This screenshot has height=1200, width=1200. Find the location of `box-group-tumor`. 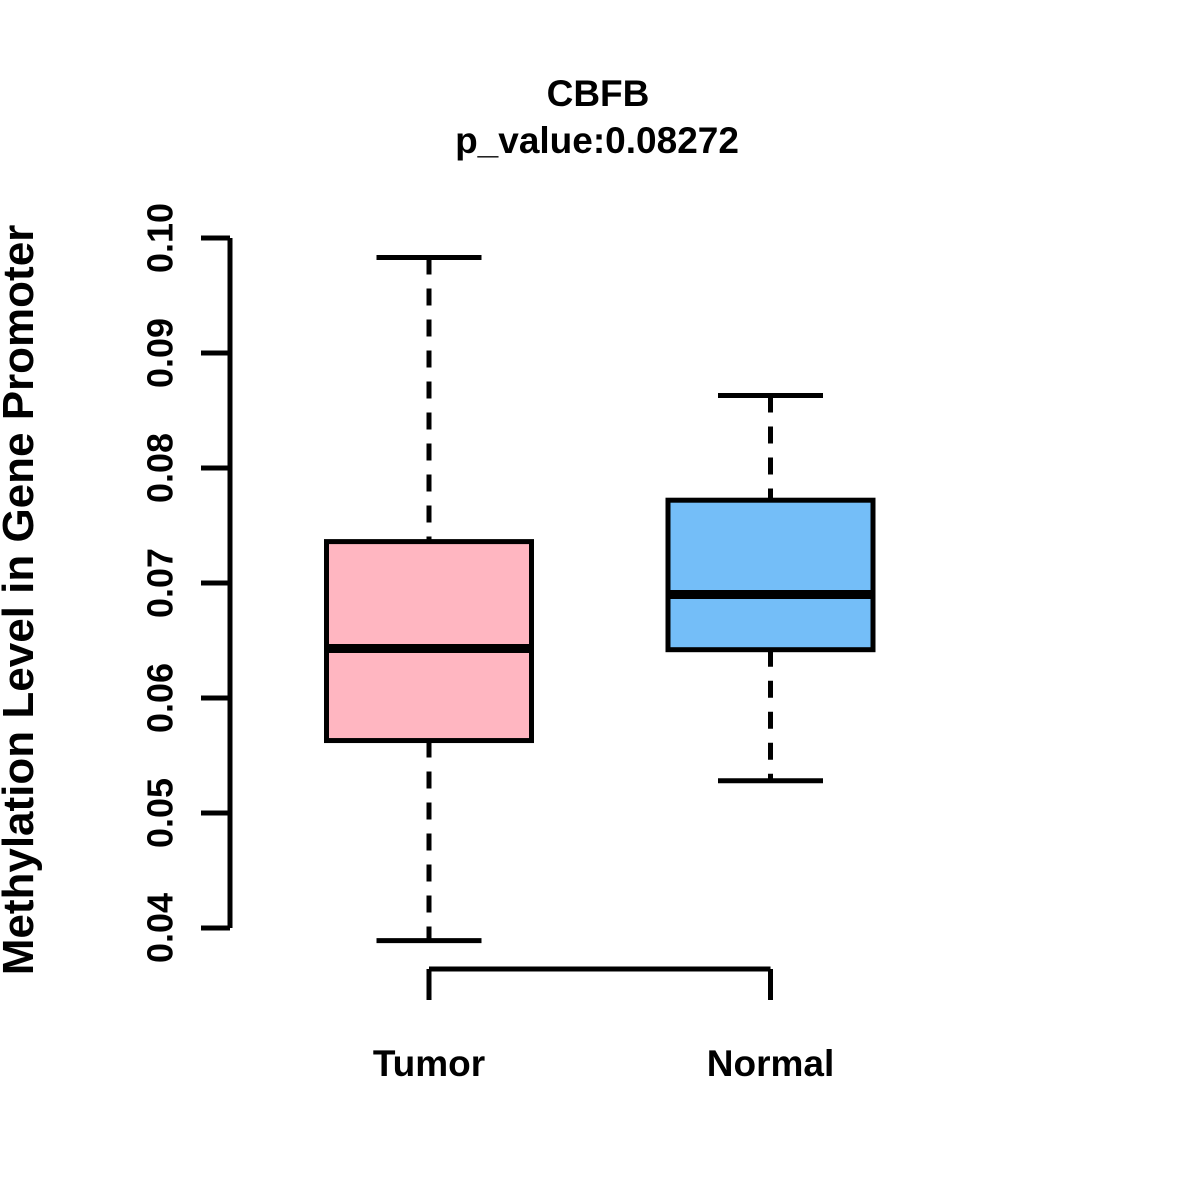

box-group-tumor is located at coordinates (429, 599).